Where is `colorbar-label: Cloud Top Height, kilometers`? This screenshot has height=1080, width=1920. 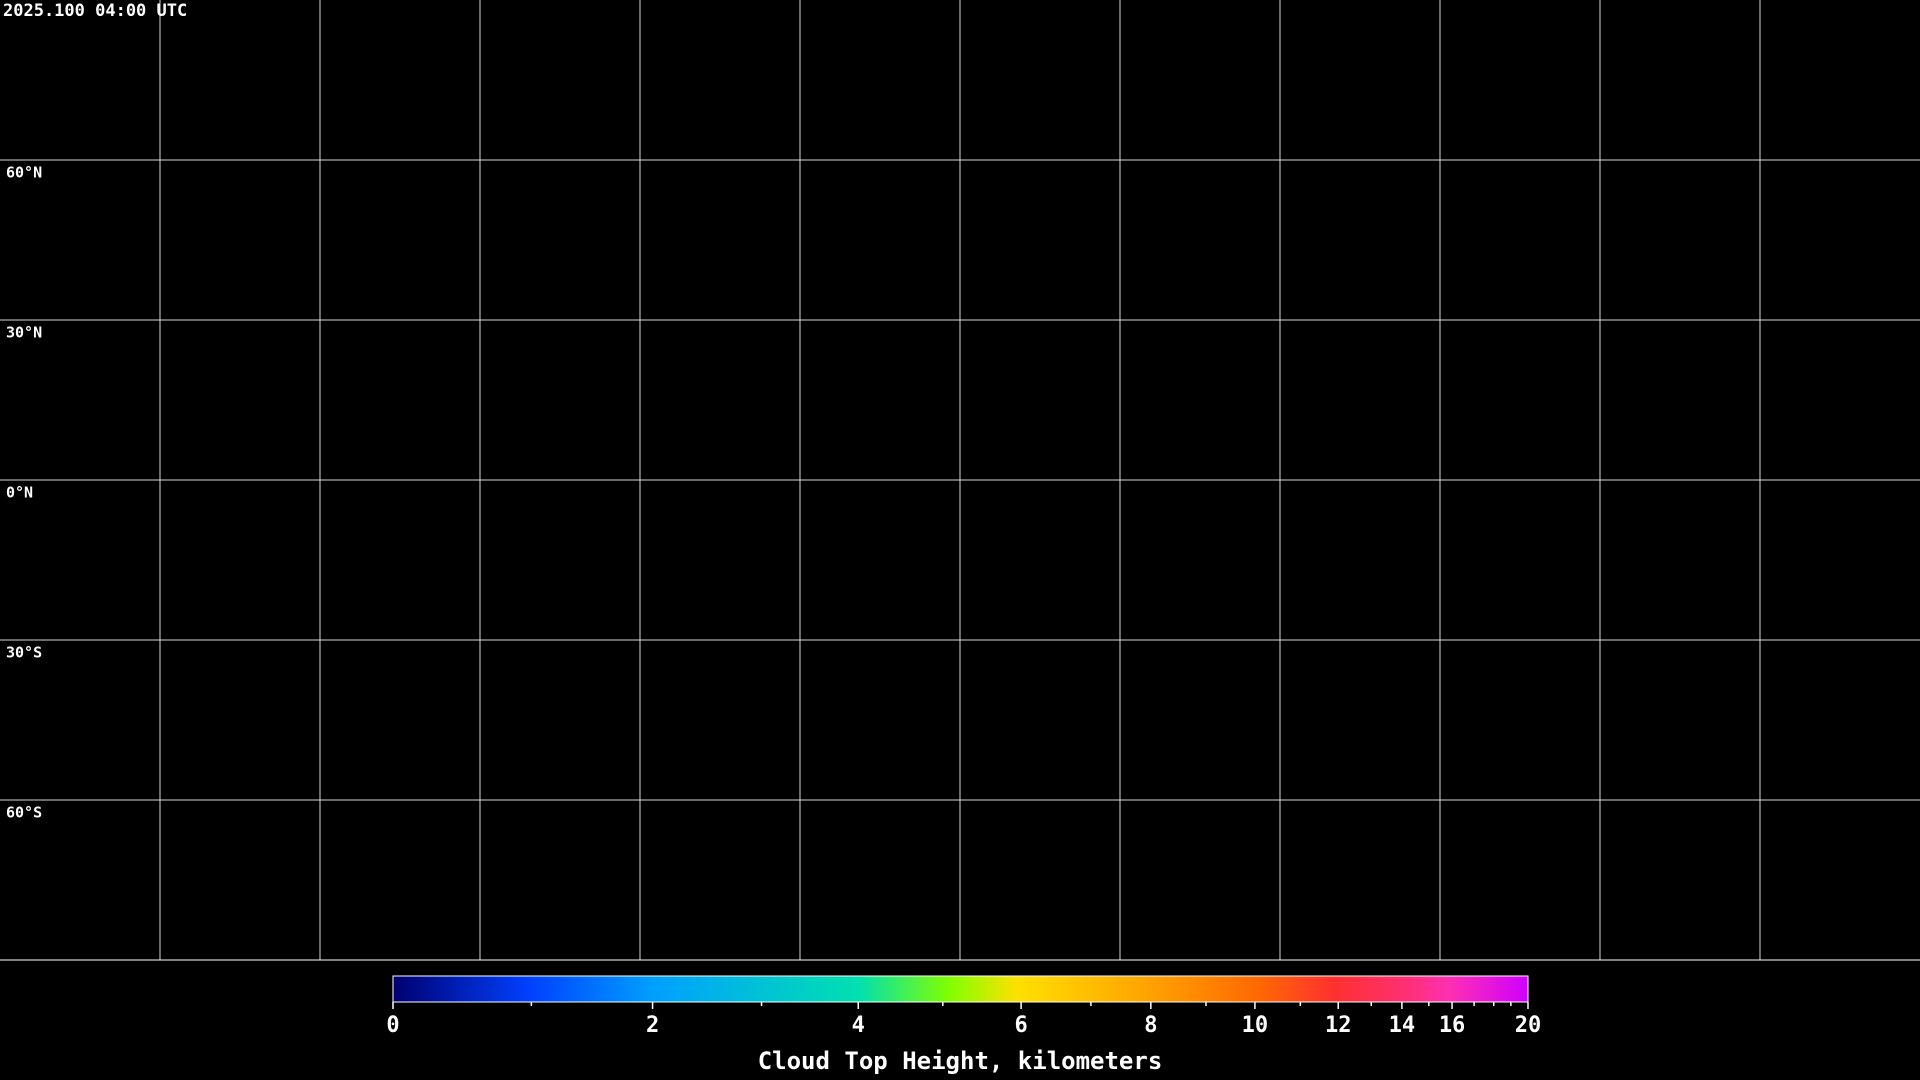 colorbar-label: Cloud Top Height, kilometers is located at coordinates (960, 1061).